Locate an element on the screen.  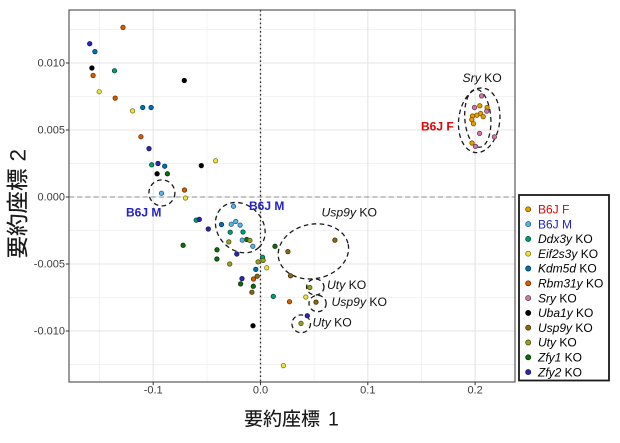
svg-text: 0.005 is located at coordinates (51, 131).